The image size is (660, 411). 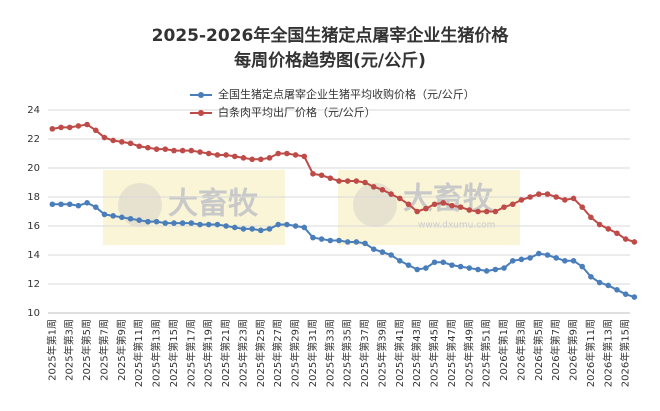 What do you see at coordinates (138, 353) in the screenshot?
I see `x-tick-label: 2025年第11周` at bounding box center [138, 353].